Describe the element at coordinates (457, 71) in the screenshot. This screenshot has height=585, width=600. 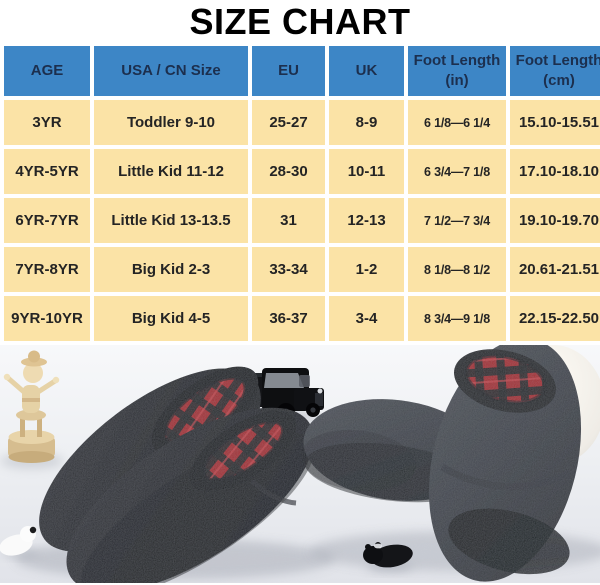
I see `col-header-foot-in: Foot Length (in)` at that location.